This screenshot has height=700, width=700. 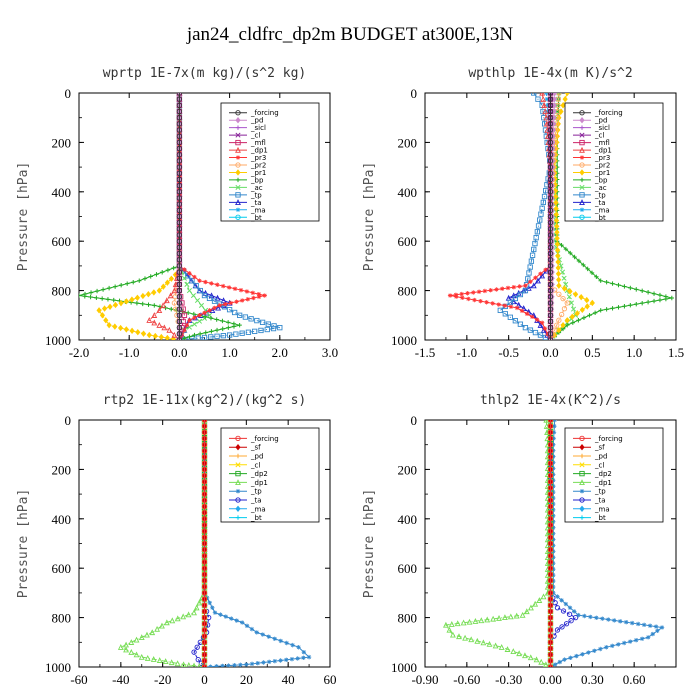 I want to click on legend-entry: _dp2, so click(x=259, y=474).